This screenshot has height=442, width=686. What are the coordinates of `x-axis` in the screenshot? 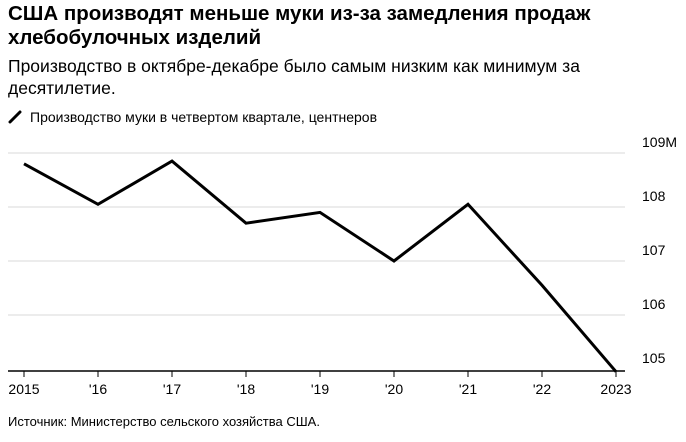 It's located at (316, 373).